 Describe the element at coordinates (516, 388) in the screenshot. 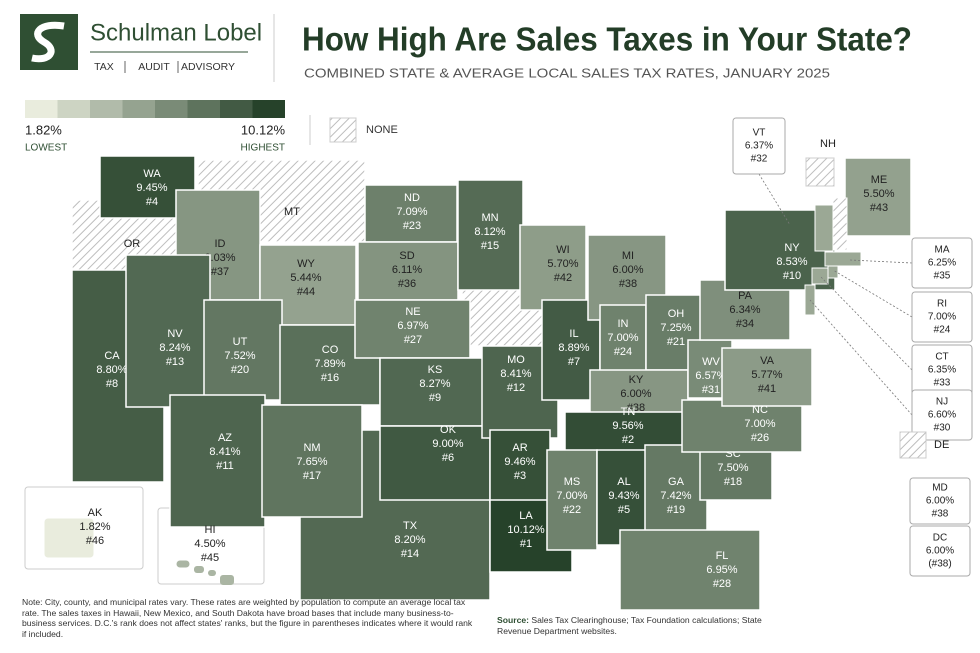

I see `state-rank: #12` at that location.